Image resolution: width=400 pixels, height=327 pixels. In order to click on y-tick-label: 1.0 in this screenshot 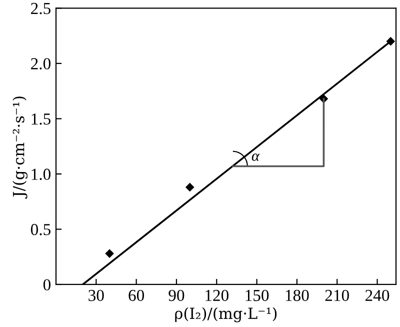, I will do `click(41, 174)`.